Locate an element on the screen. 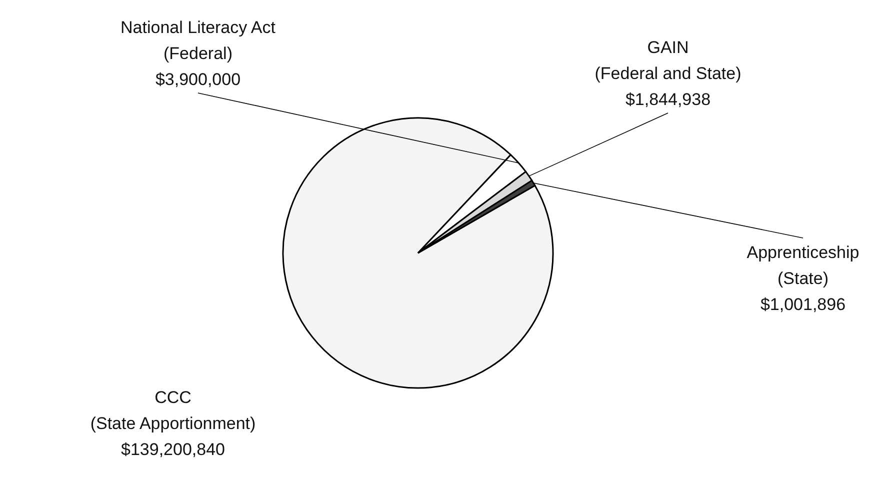 The width and height of the screenshot is (881, 479). slice-label: Apprenticeship (State) is located at coordinates (803, 265).